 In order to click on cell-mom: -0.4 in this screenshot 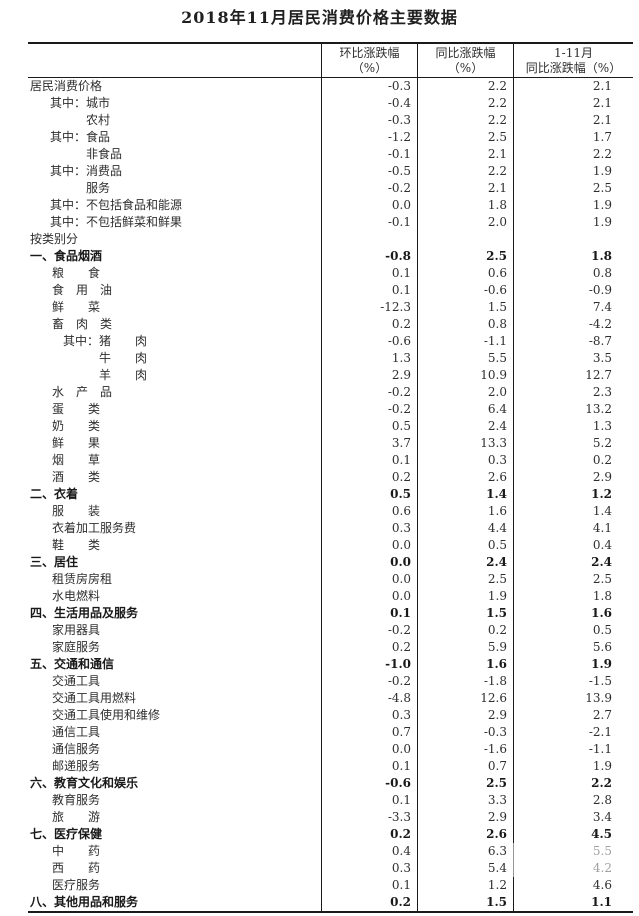, I will do `click(369, 103)`.